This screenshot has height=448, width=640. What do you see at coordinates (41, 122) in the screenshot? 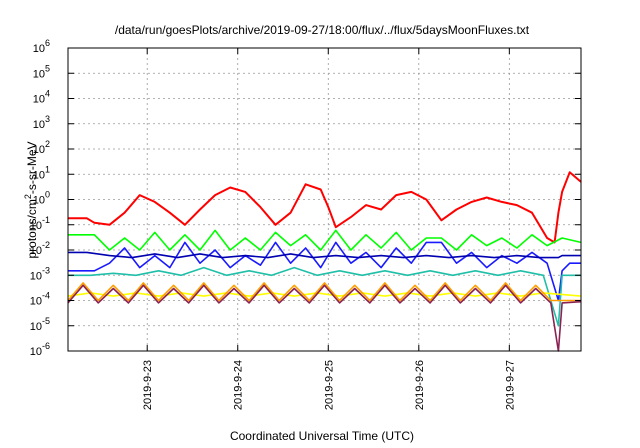
I see `y-tick-label: 10³` at bounding box center [41, 122].